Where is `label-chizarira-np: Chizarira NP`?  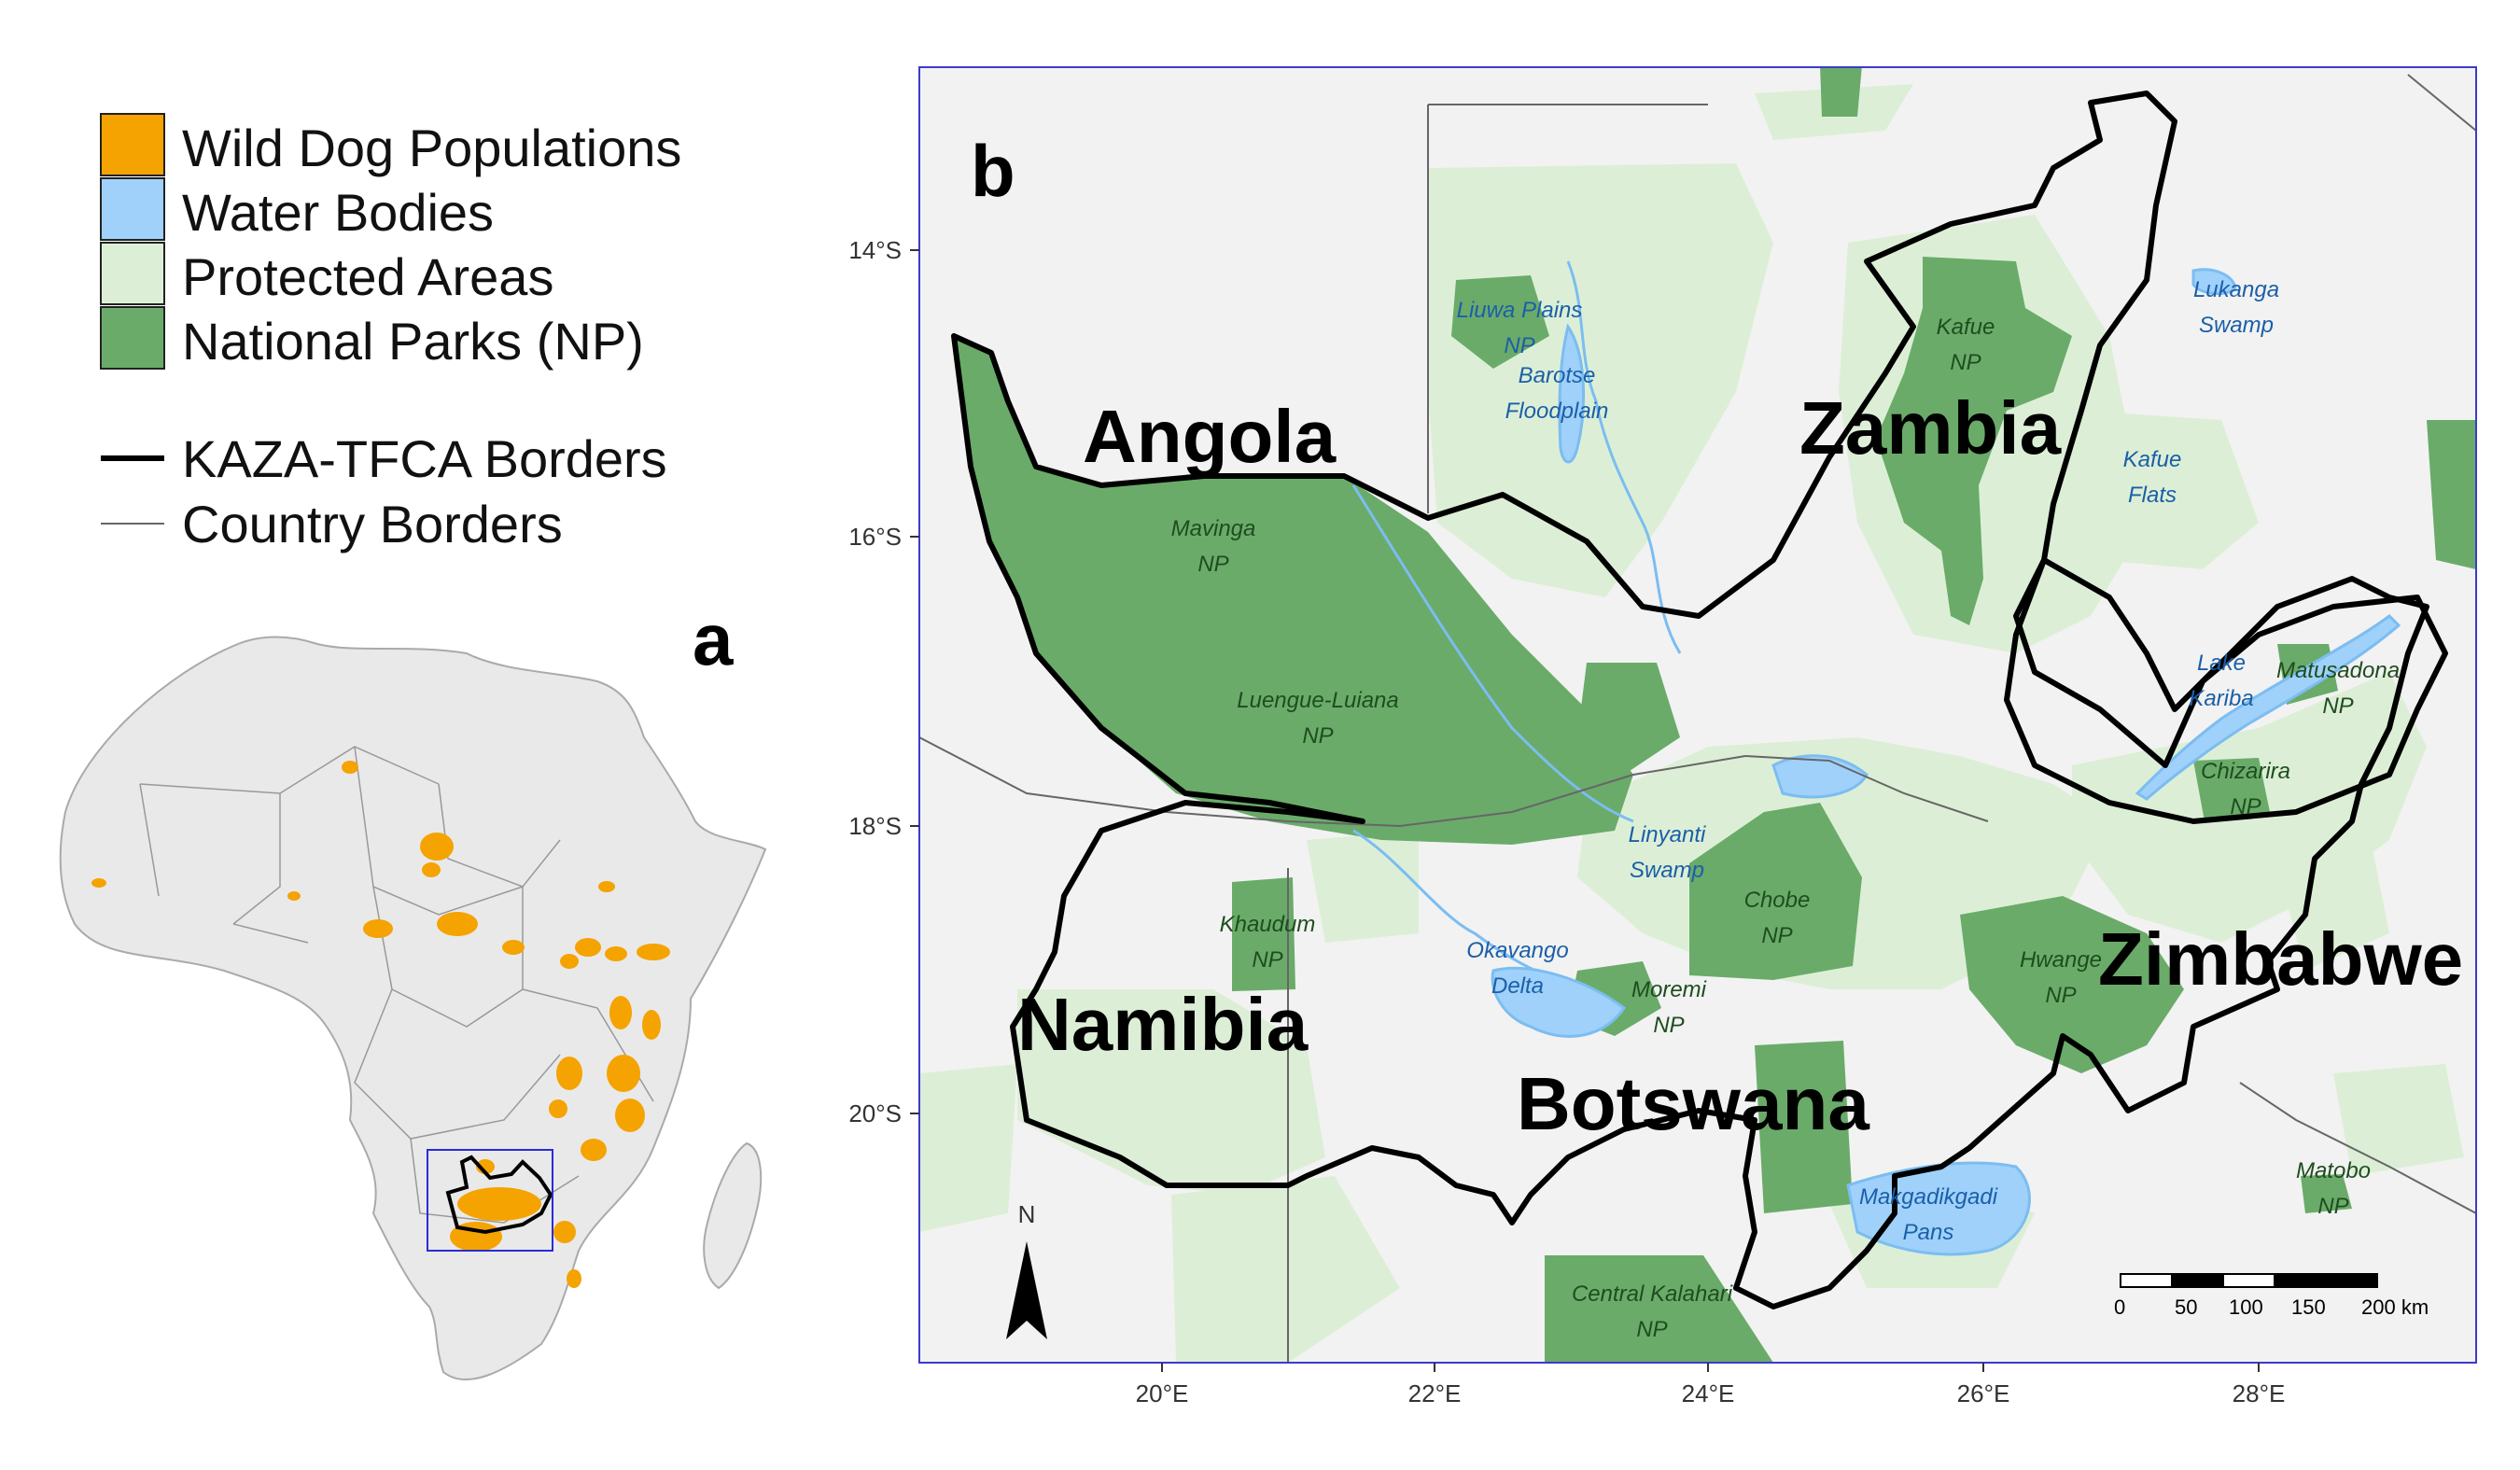
label-chizarira-np: Chizarira NP is located at coordinates (2245, 789).